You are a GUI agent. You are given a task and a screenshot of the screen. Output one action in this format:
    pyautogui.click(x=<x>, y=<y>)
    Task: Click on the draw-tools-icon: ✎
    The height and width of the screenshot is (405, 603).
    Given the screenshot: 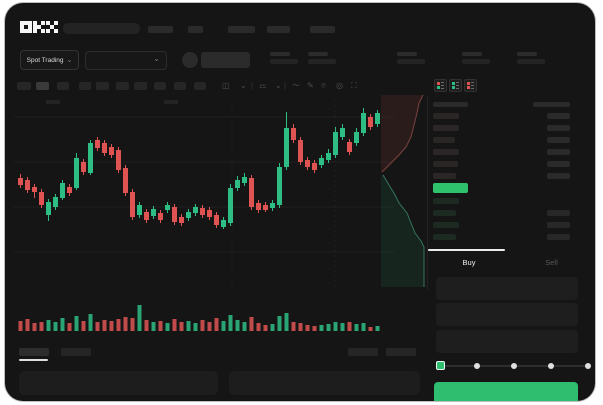 What is the action you would take?
    pyautogui.click(x=310, y=85)
    